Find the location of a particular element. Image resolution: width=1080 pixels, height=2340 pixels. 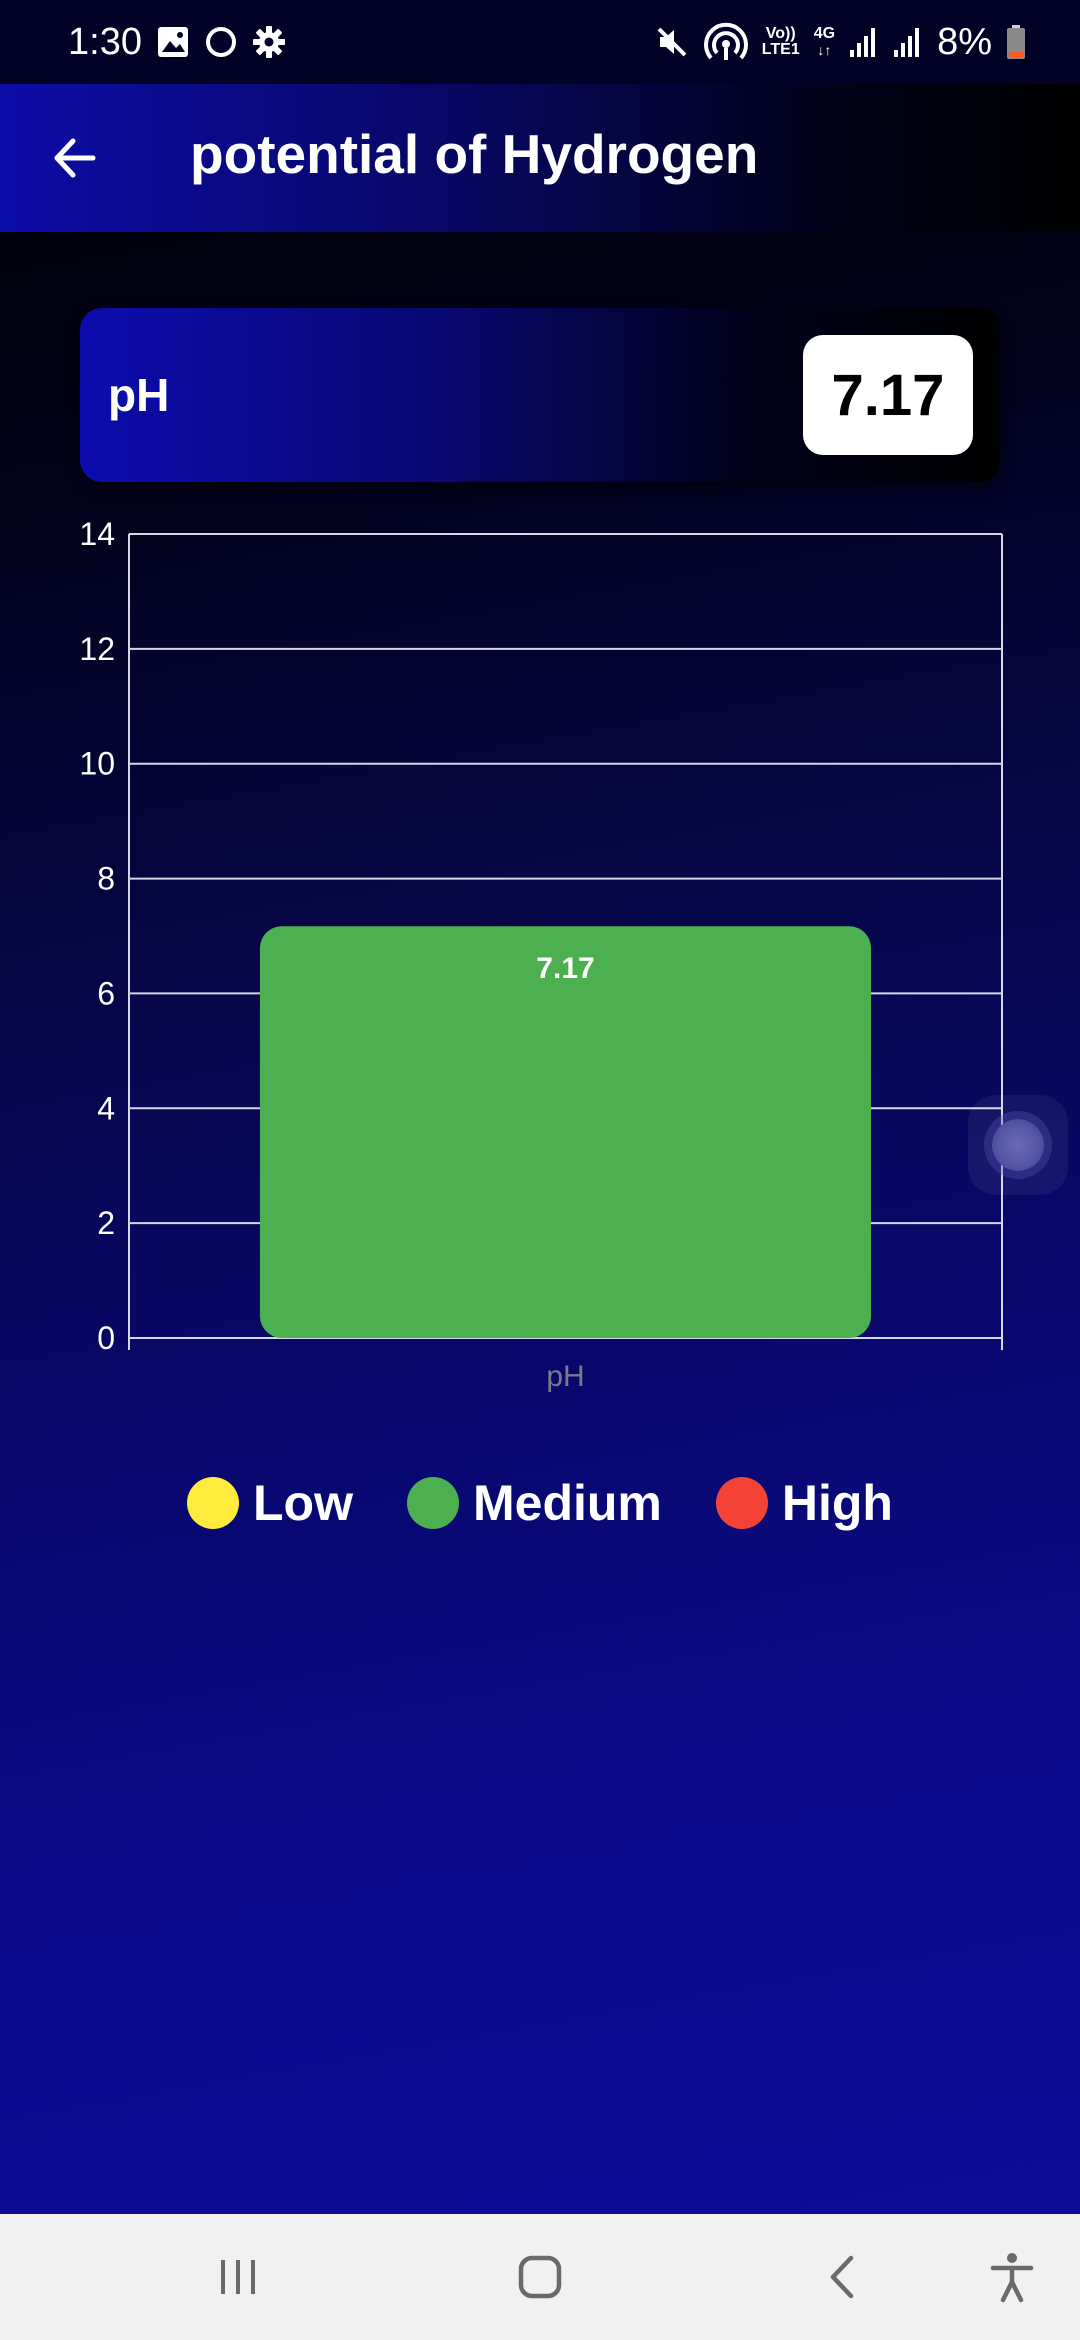

y-tick-label: 6 is located at coordinates (106, 993).